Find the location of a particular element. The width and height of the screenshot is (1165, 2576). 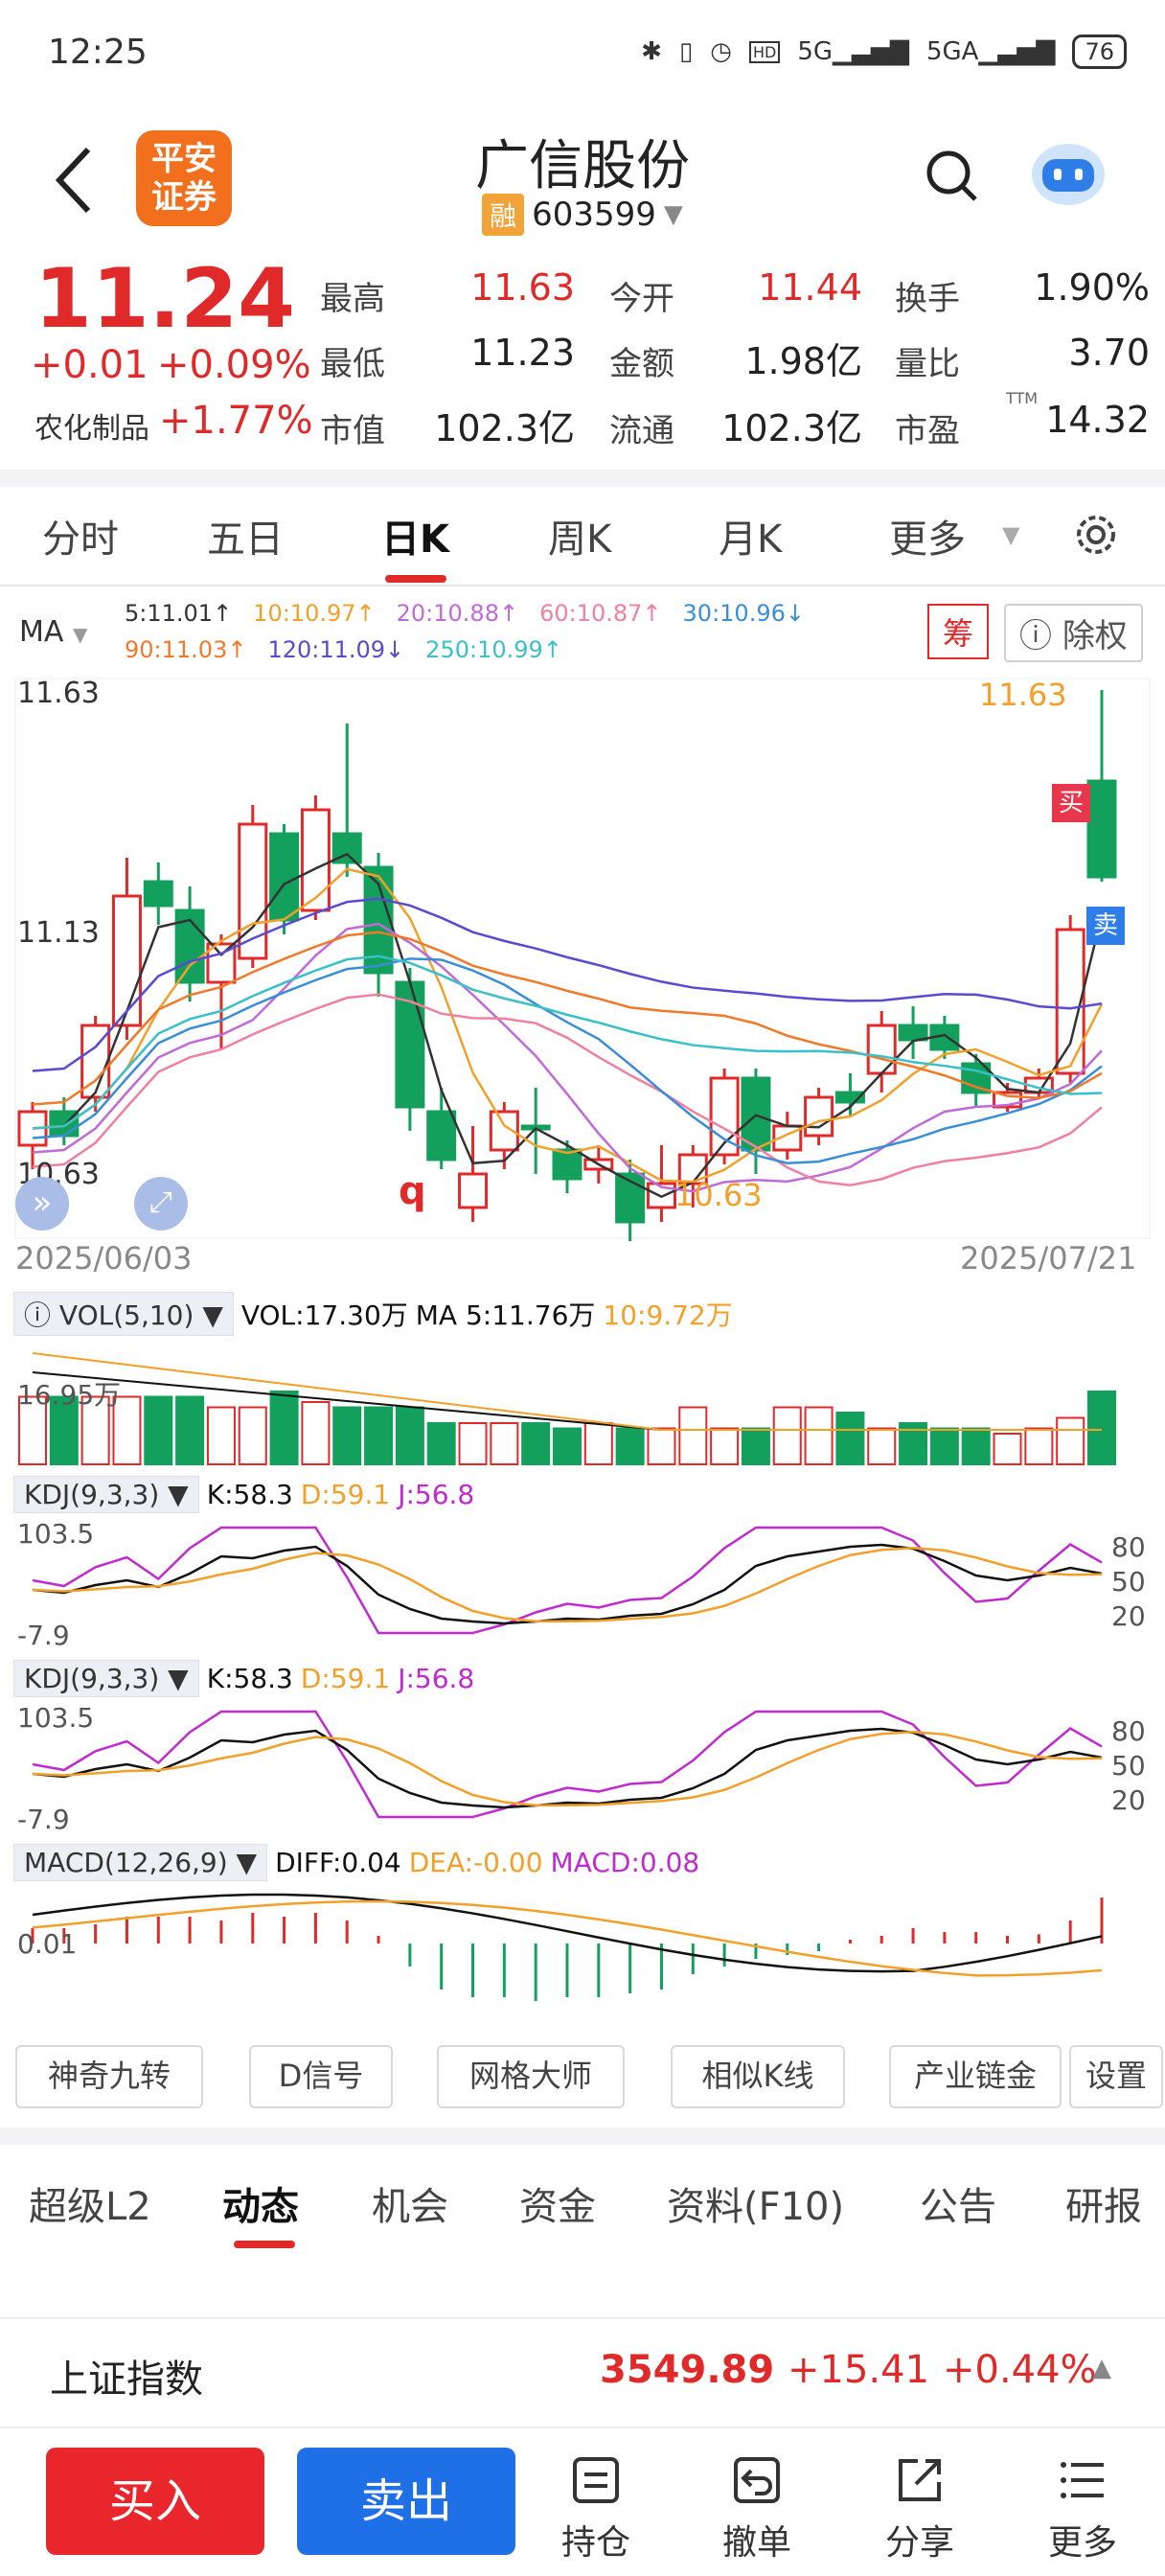

tab-f10: 资料(F10) is located at coordinates (756, 2207).